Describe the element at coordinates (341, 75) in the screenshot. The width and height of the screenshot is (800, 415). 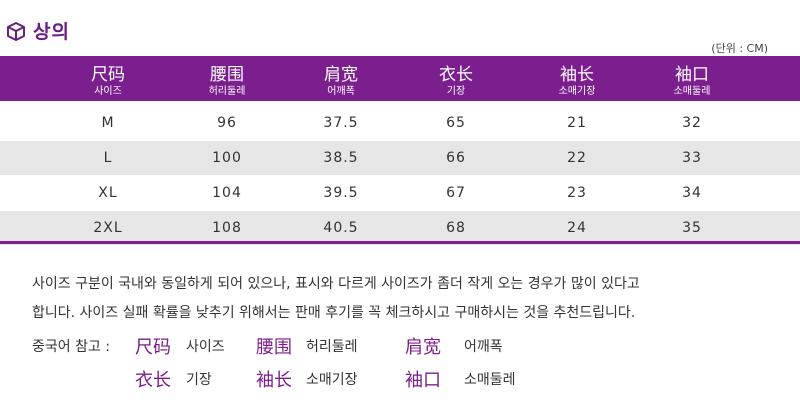
I see `header-cn: 肩宽` at that location.